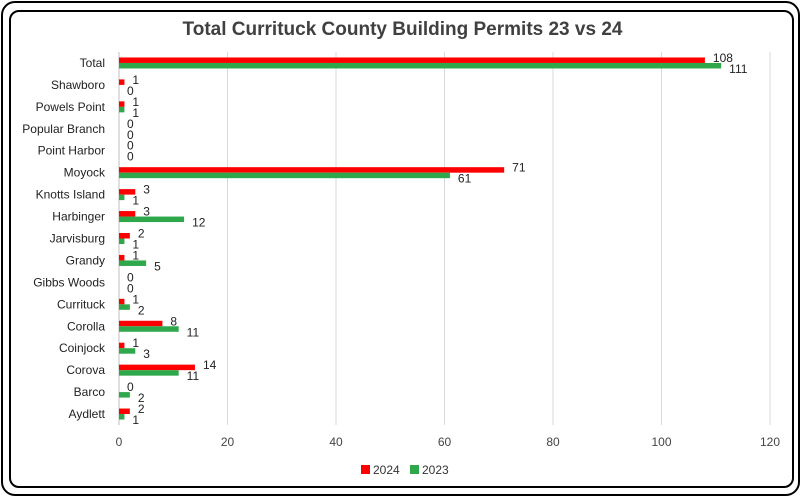 The image size is (805, 502). What do you see at coordinates (661, 442) in the screenshot?
I see `x-tick-label: 100` at bounding box center [661, 442].